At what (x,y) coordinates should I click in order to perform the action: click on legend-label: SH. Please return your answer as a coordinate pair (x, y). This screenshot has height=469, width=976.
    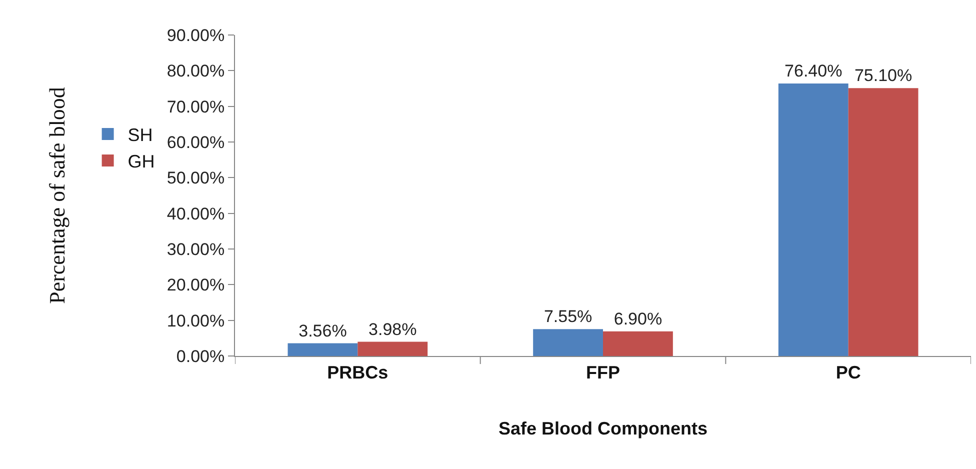
    Looking at the image, I should click on (140, 135).